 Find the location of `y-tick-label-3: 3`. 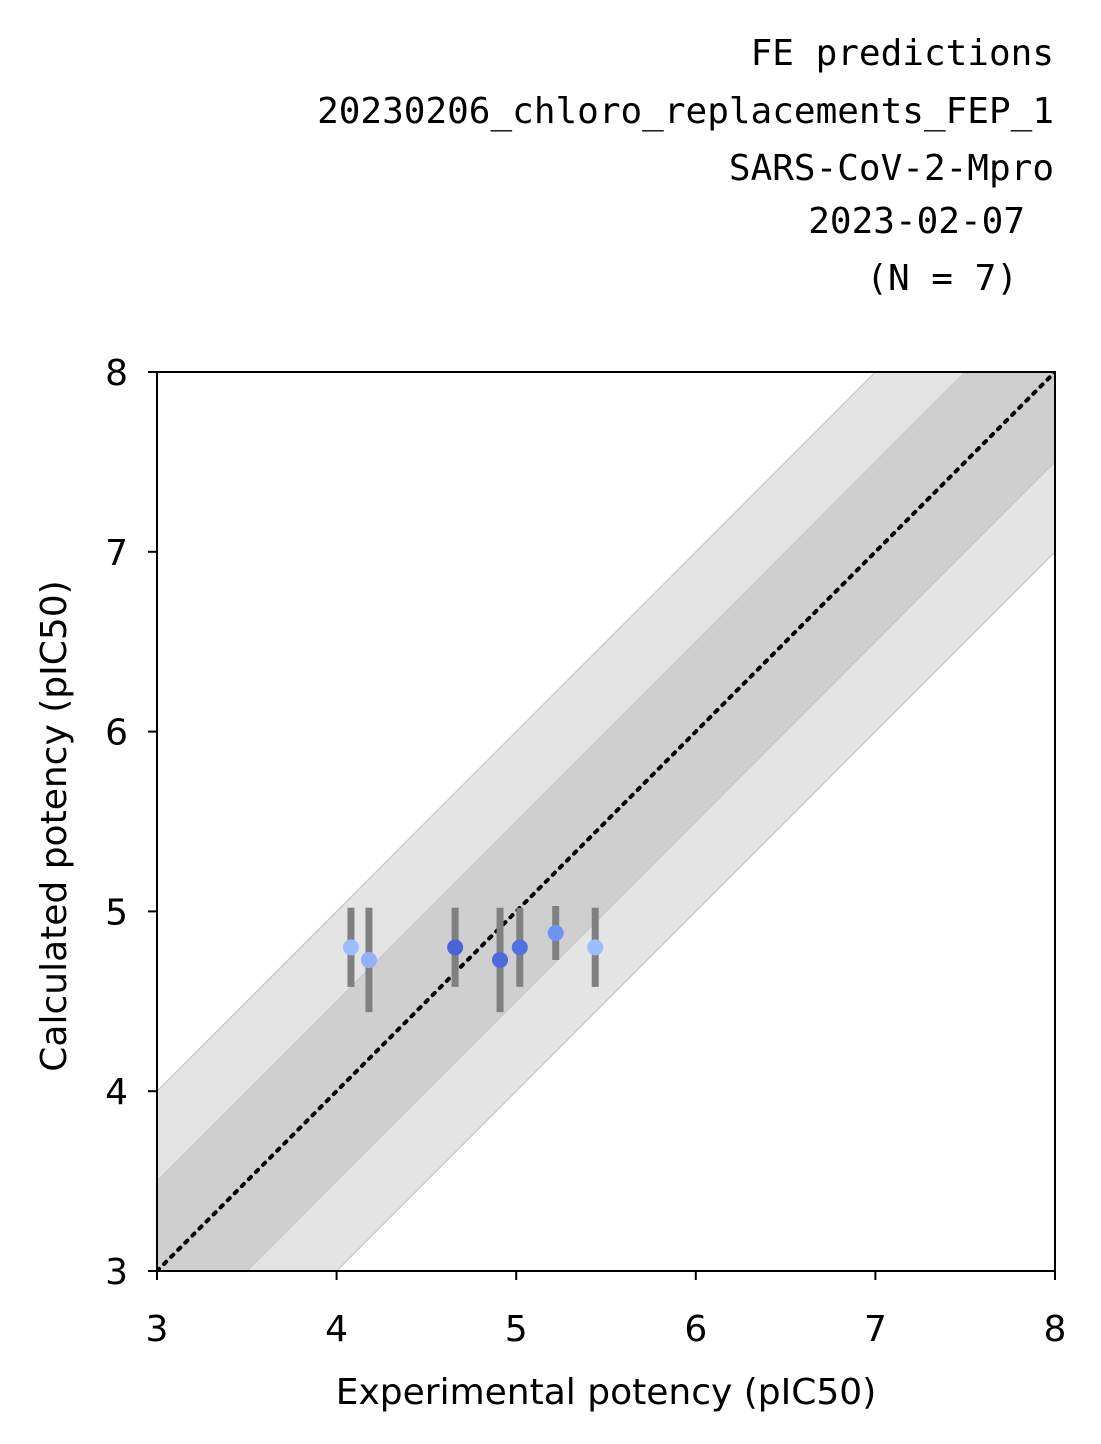

y-tick-label-3: 3 is located at coordinates (116, 1272).